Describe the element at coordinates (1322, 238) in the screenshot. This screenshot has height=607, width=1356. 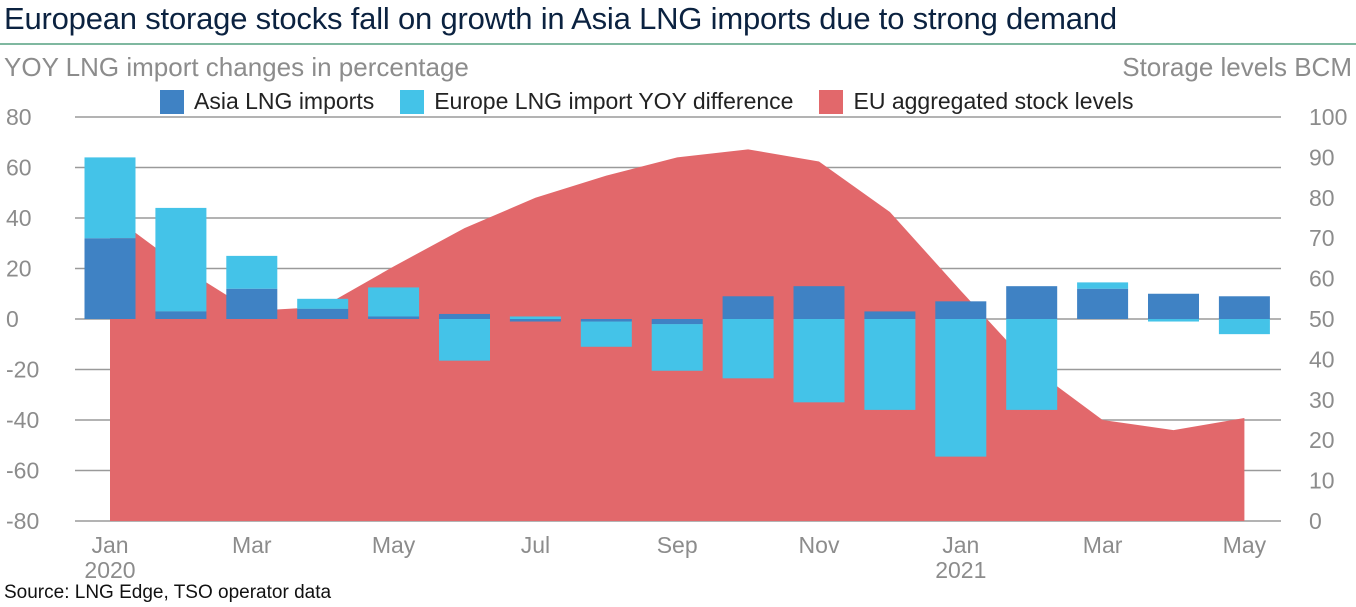
I see `right-tick-label: 70` at that location.